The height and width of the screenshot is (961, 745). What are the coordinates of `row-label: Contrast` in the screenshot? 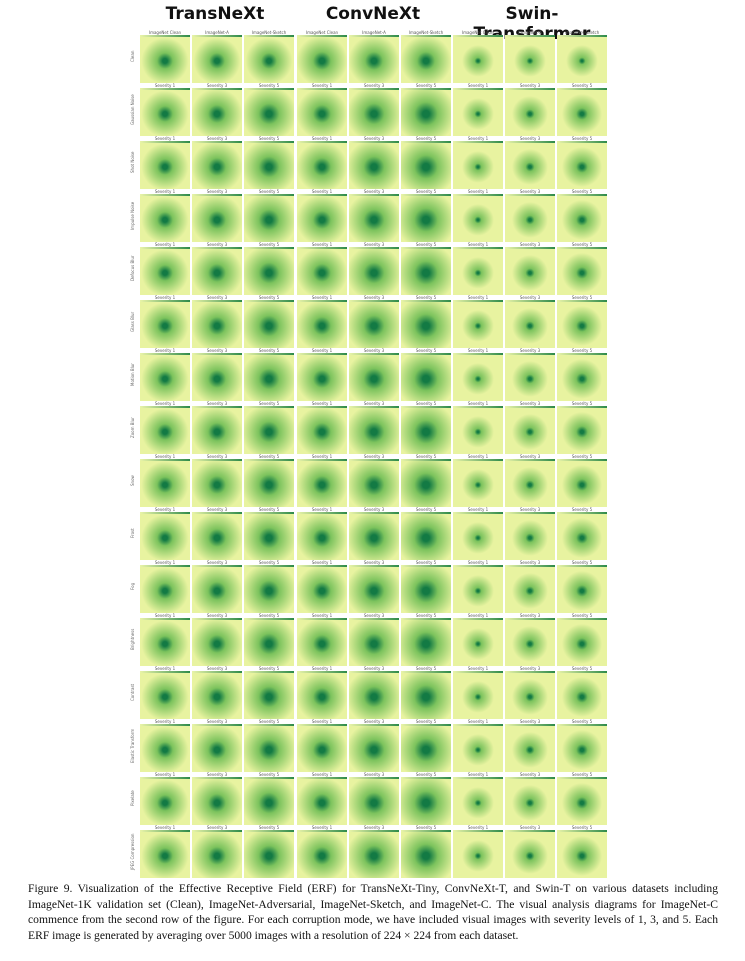 It's located at (132, 692).